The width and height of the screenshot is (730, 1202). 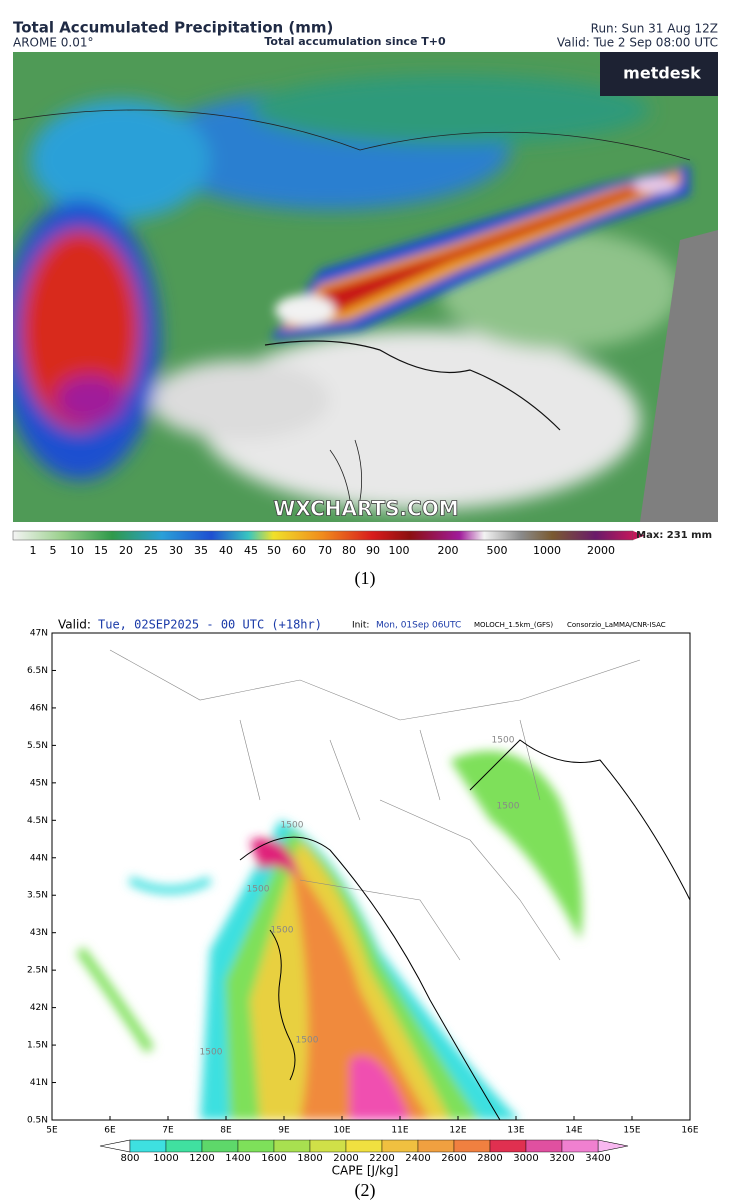 What do you see at coordinates (74, 625) in the screenshot?
I see `valid-label: Valid:` at bounding box center [74, 625].